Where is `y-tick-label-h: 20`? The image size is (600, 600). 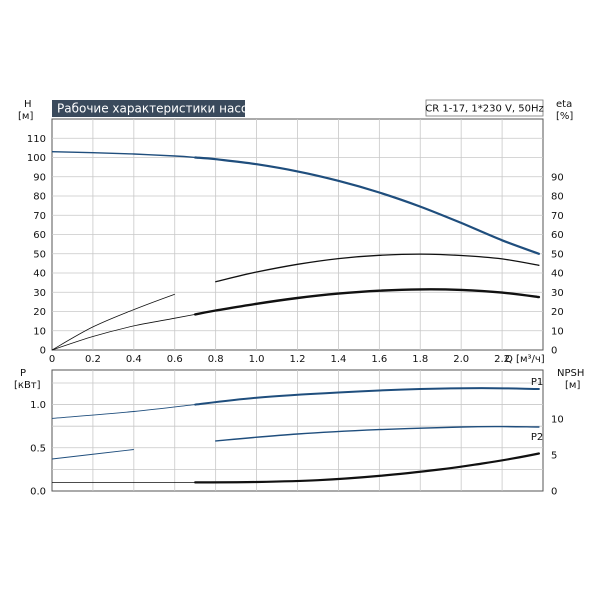
y-tick-label-h: 20 is located at coordinates (39, 312).